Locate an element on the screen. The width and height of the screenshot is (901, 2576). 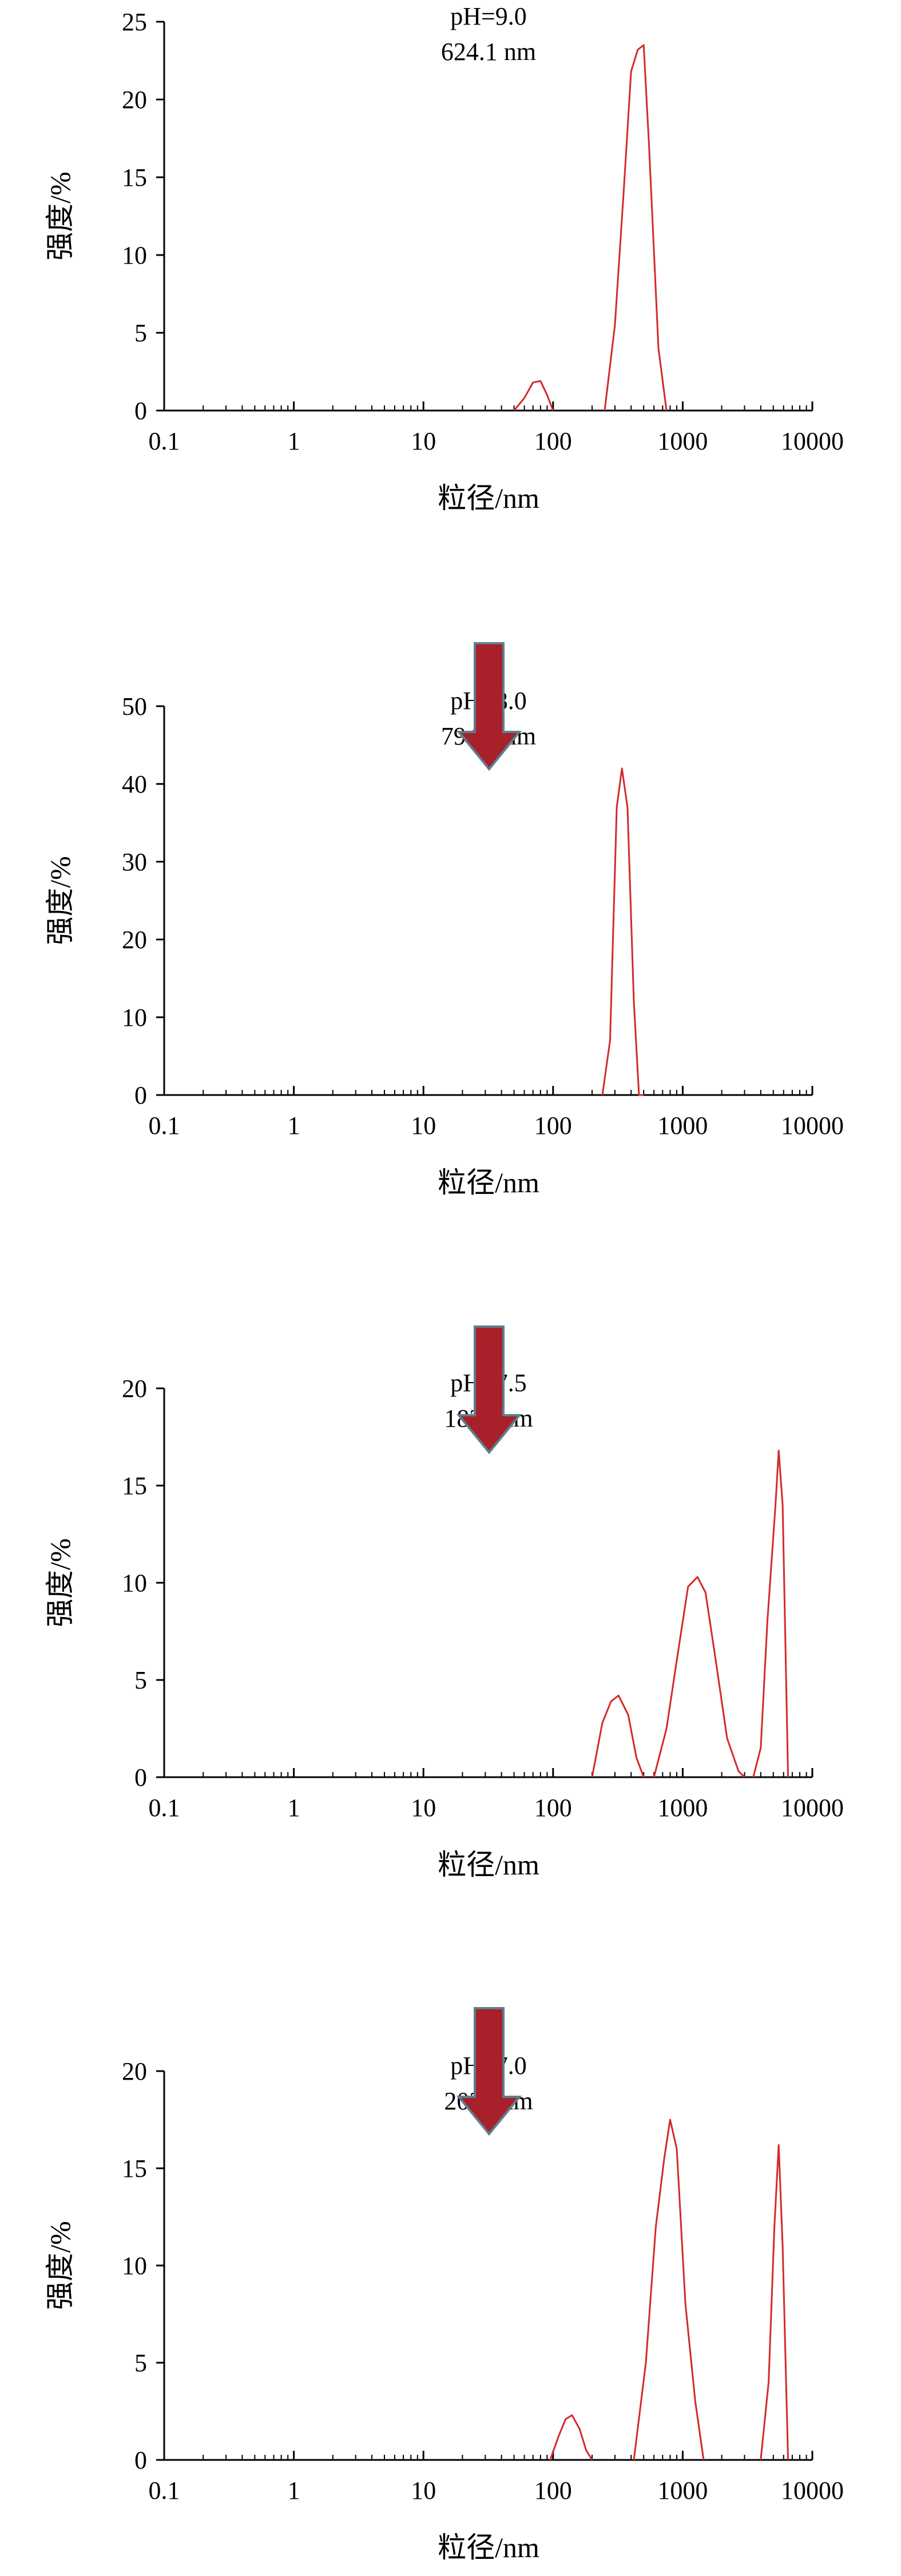
chart-annotation: 624.1 nm is located at coordinates (488, 52).